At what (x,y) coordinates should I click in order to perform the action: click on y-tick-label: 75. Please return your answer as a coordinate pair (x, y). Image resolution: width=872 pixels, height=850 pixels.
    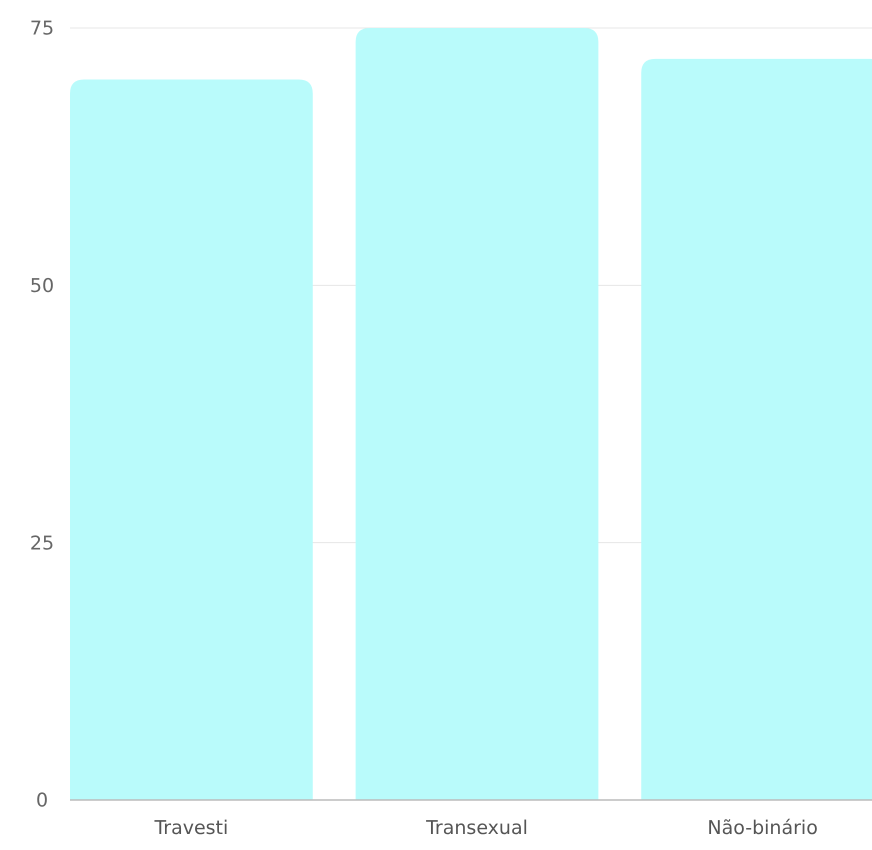
    Looking at the image, I should click on (42, 29).